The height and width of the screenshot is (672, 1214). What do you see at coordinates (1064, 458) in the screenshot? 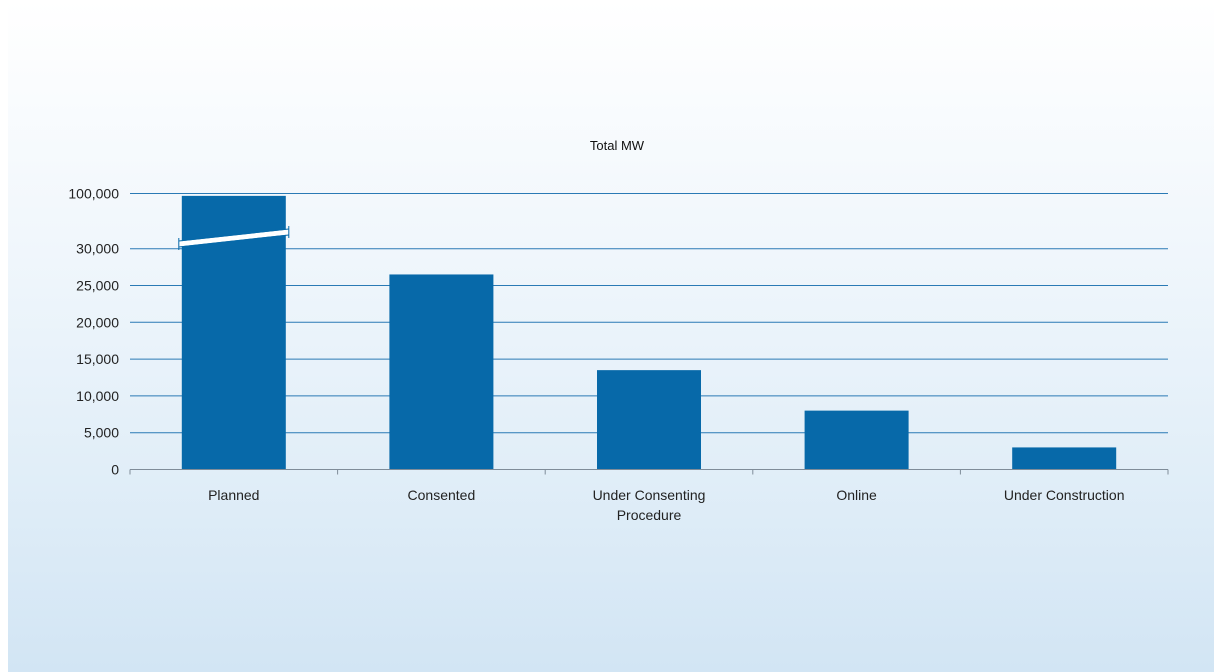
I see `bar-under-construction` at bounding box center [1064, 458].